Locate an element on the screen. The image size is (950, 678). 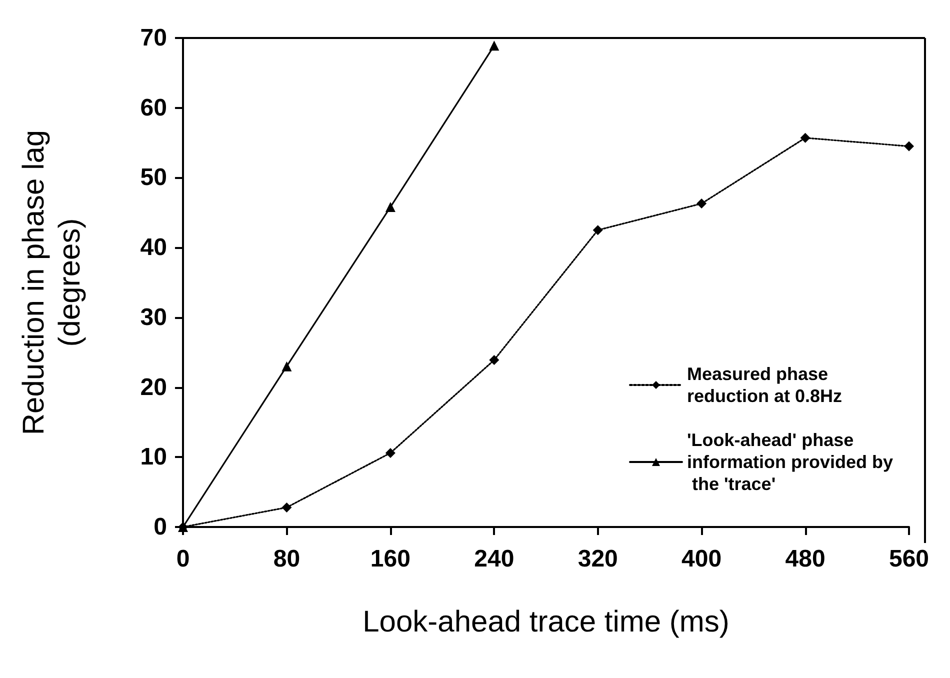
y-tick-label: 30 is located at coordinates (153, 317).